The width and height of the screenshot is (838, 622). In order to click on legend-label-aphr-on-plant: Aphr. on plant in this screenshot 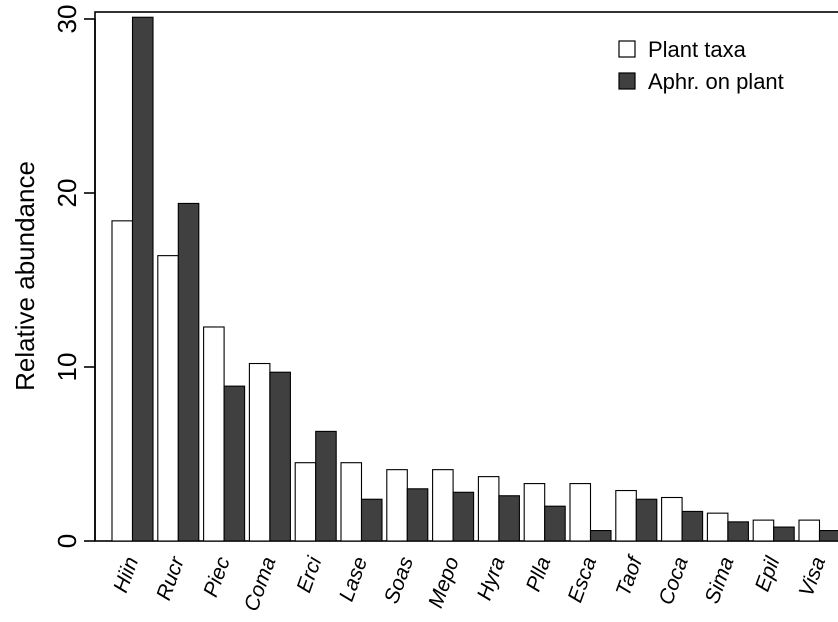, I will do `click(716, 81)`.